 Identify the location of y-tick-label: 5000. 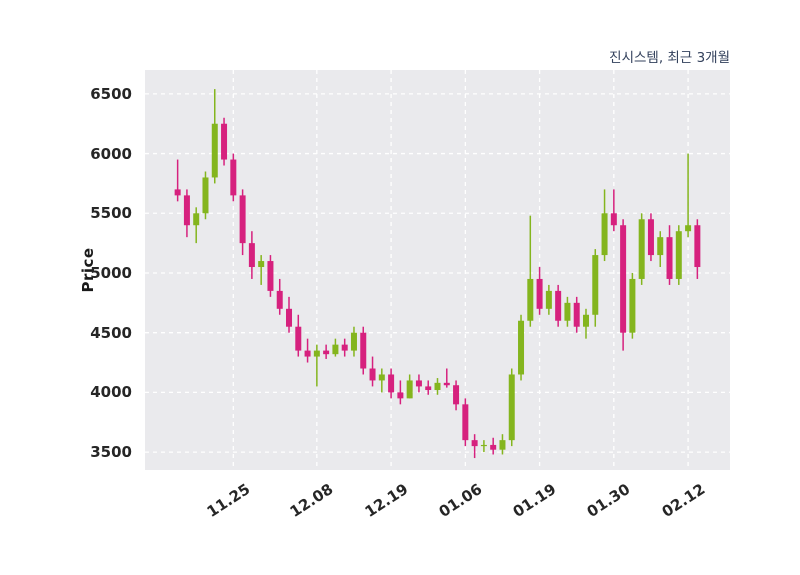
(111, 272).